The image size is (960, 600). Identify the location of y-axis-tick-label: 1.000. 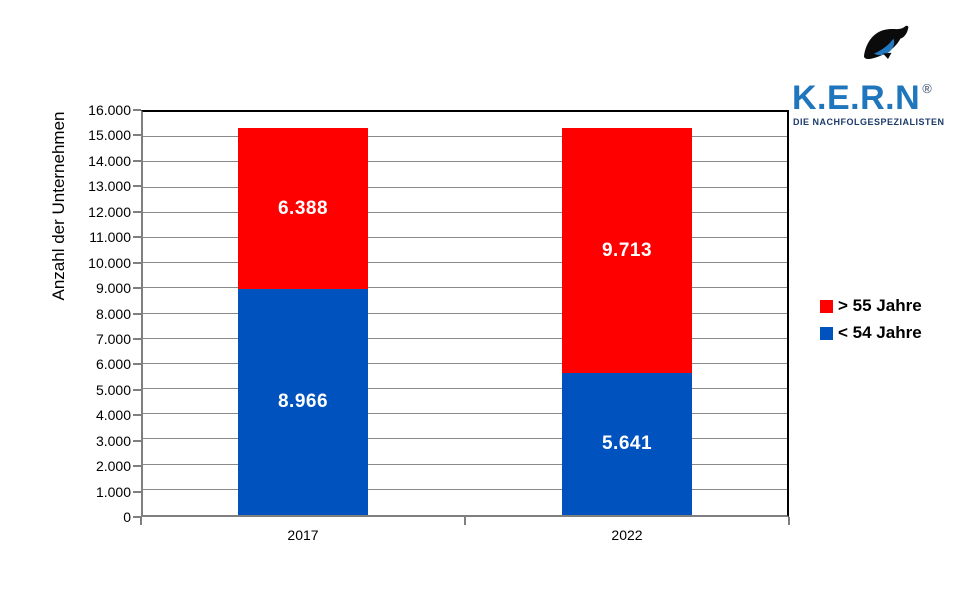
(113, 491).